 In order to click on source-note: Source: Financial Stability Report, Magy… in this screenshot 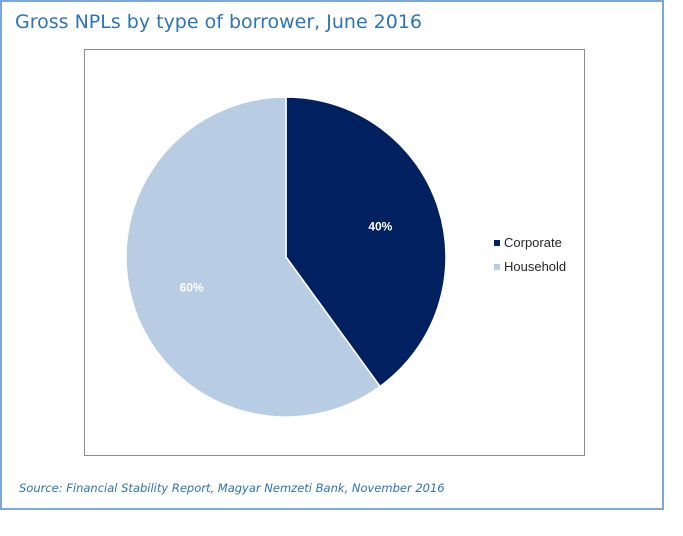, I will do `click(232, 488)`.